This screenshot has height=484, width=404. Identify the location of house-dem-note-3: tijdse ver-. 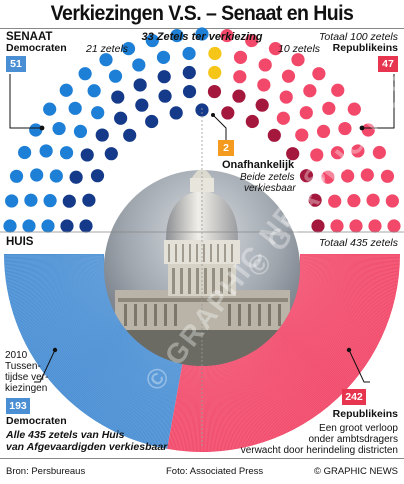
(27, 377).